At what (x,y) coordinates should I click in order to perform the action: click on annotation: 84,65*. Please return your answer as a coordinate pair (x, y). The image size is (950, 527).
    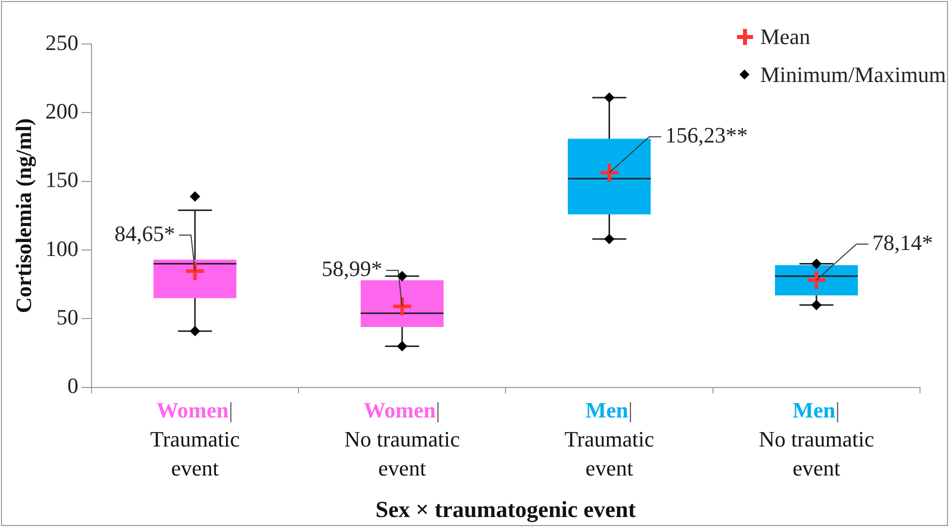
    Looking at the image, I should click on (144, 233).